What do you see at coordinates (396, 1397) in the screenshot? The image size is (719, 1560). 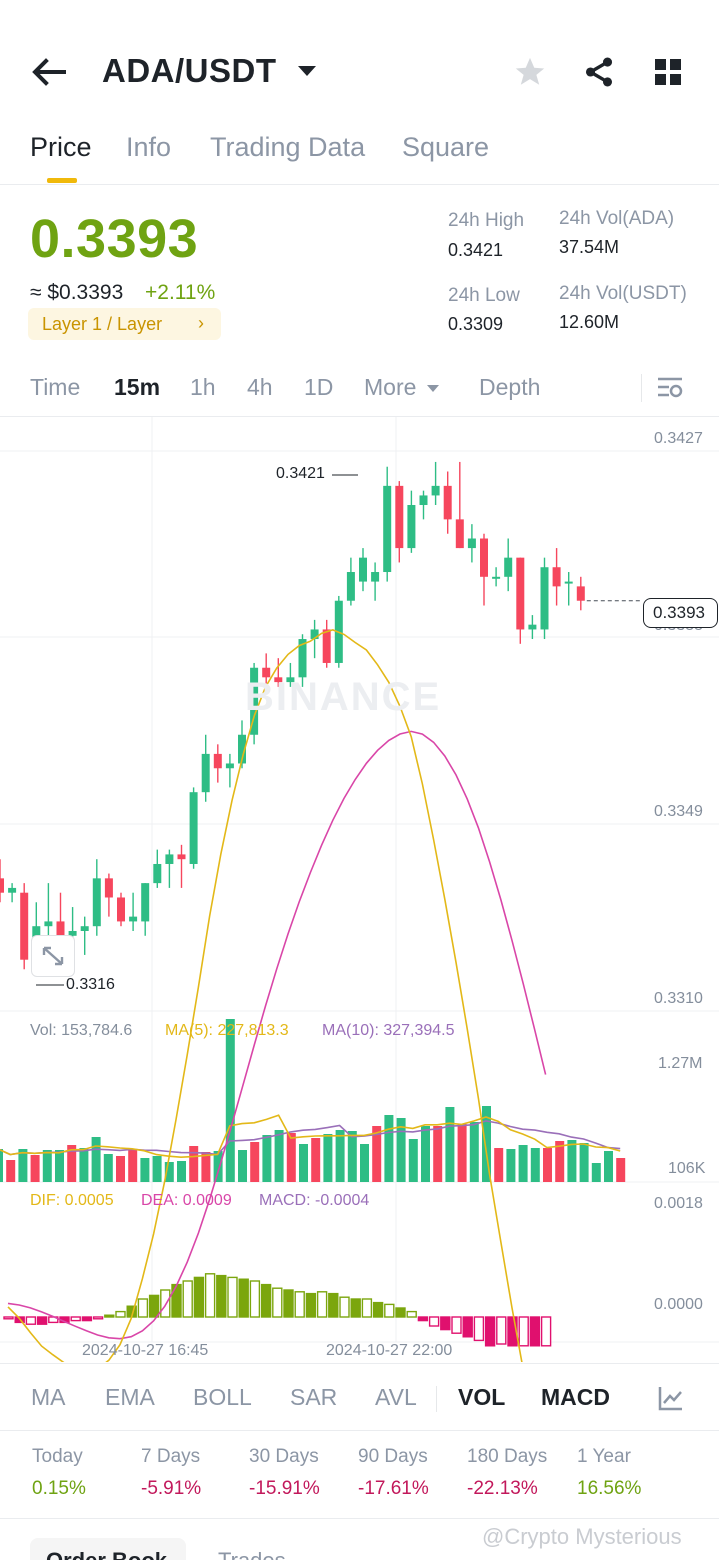 I see `indicator-avl: AVL` at bounding box center [396, 1397].